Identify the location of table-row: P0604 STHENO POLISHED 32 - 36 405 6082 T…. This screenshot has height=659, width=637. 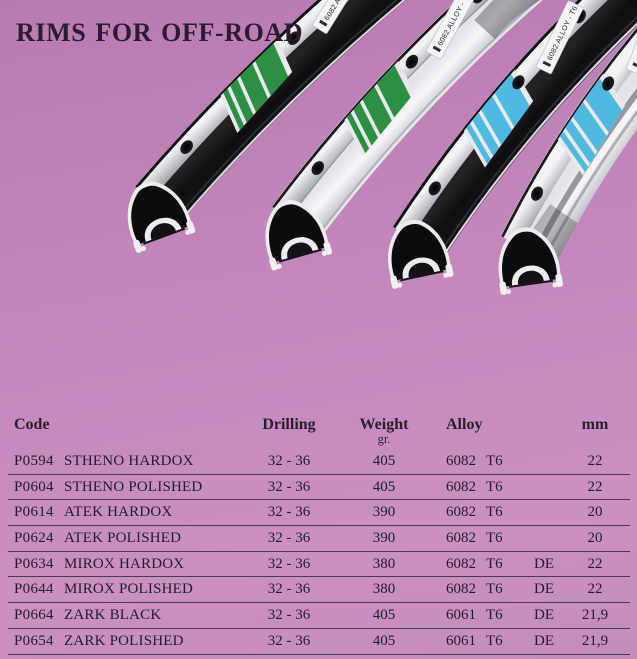
(319, 488).